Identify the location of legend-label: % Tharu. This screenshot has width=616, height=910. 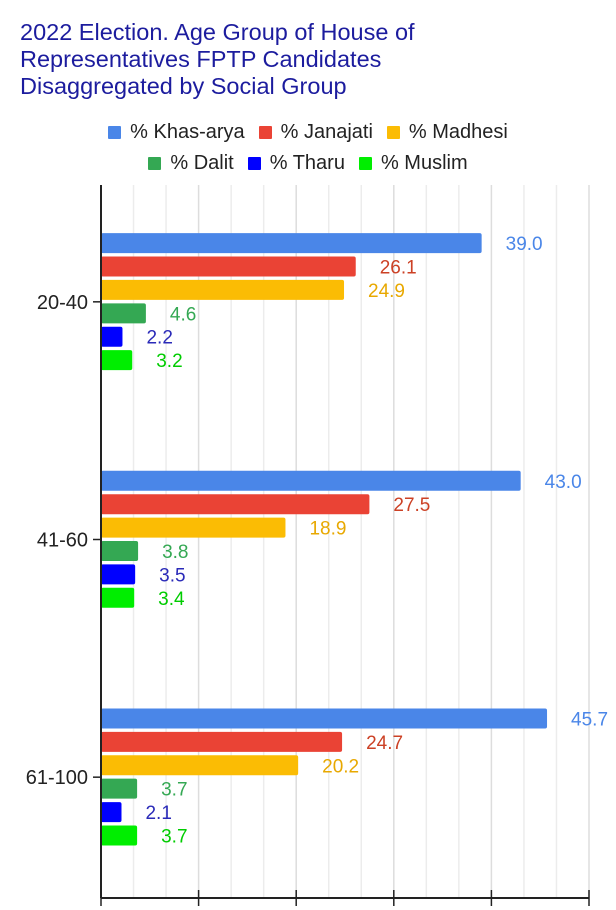
(307, 163).